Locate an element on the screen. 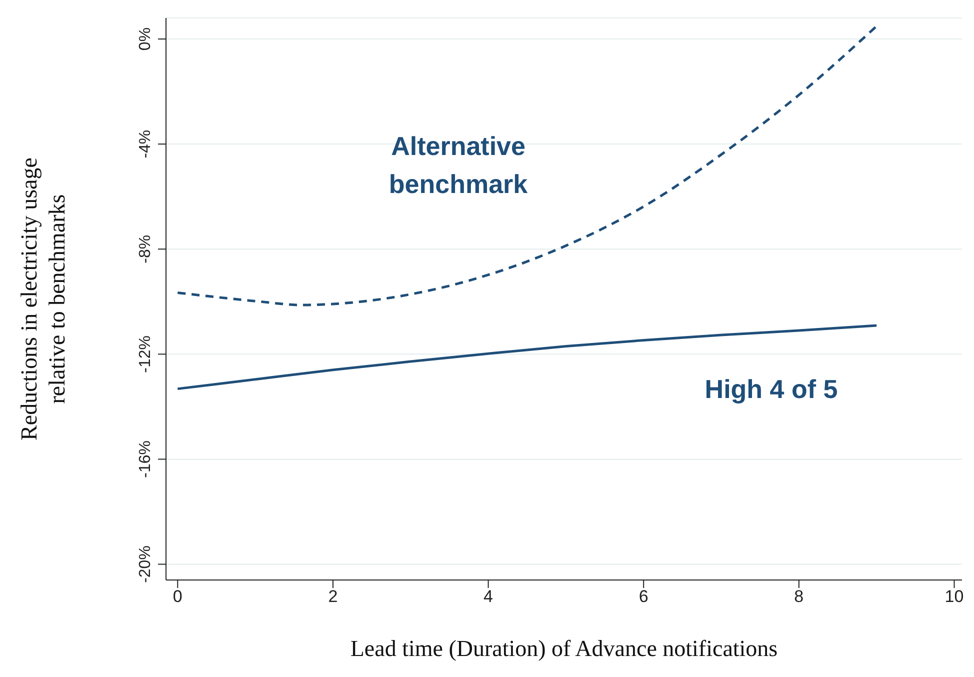 This screenshot has width=974, height=677. series-label: High 4 of 5 is located at coordinates (771, 389).